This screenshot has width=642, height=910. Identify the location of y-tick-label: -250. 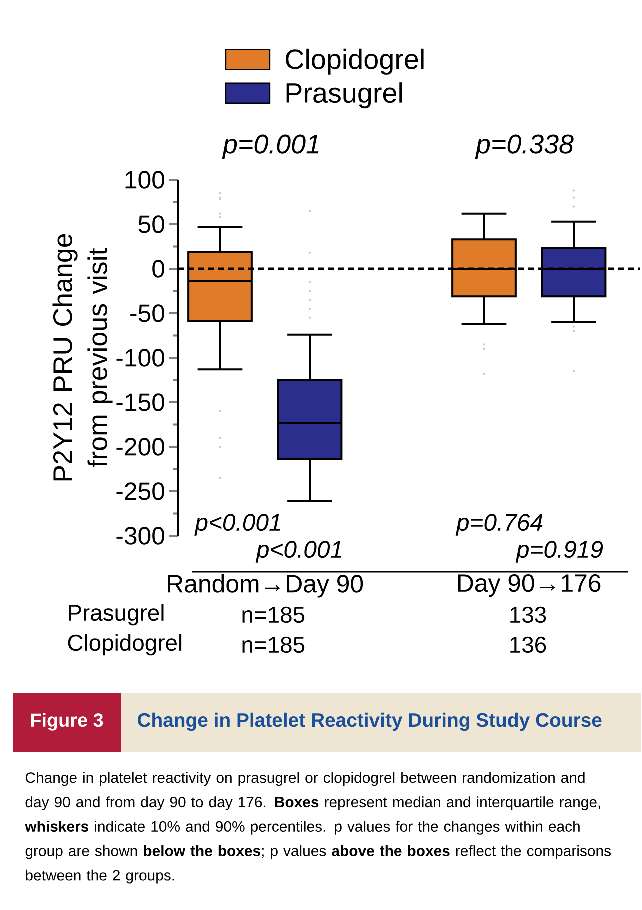
(140, 491).